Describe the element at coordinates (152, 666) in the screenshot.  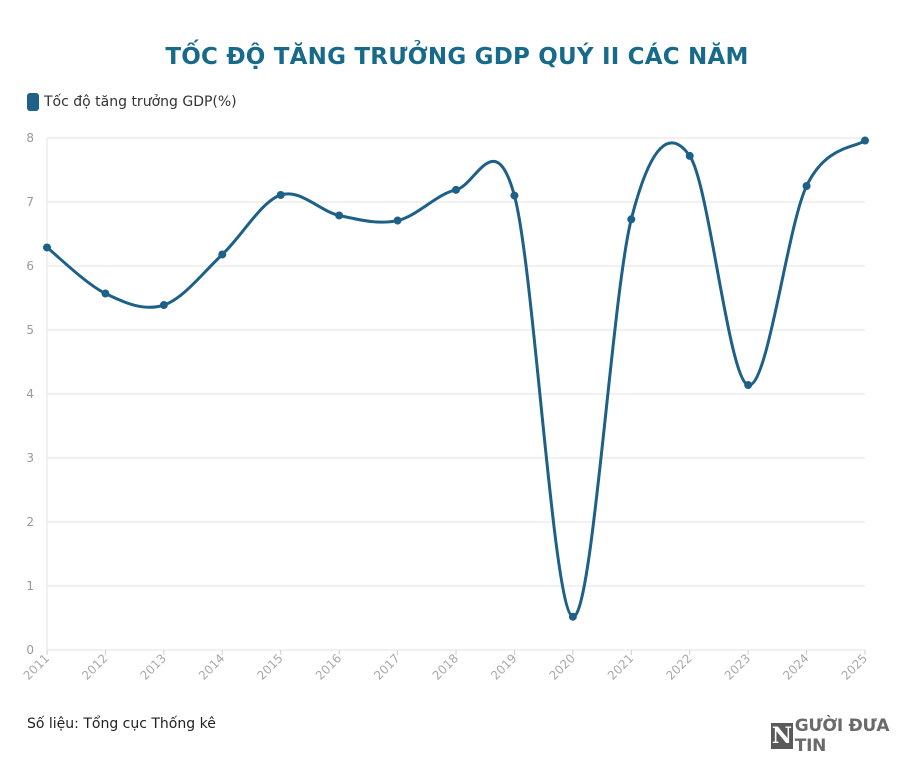
I see `x-tick-label: 2013` at that location.